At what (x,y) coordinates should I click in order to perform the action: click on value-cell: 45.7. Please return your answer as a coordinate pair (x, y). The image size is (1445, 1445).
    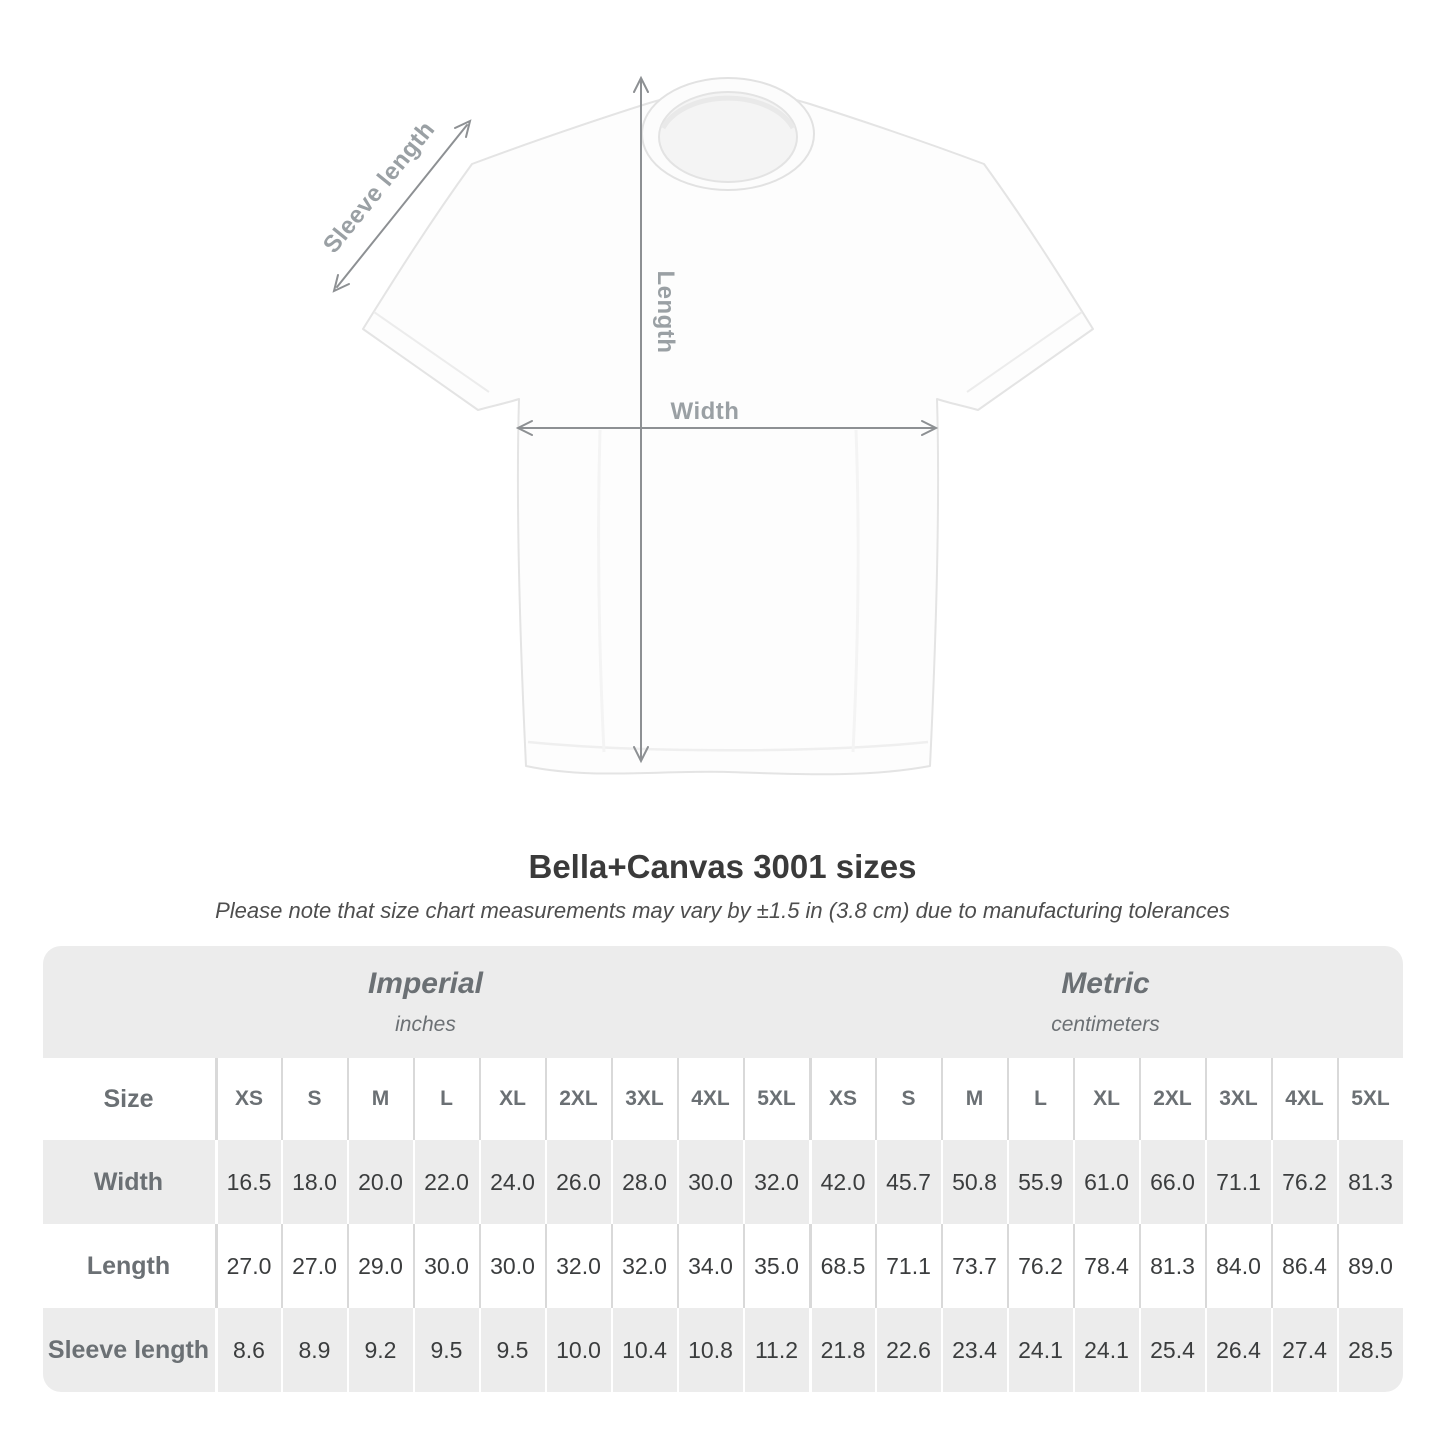
    Looking at the image, I should click on (907, 1182).